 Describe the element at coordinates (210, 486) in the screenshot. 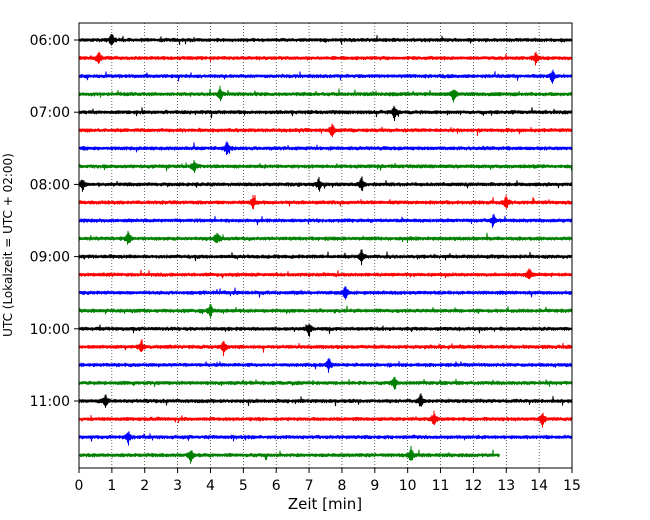

I see `x-tick-label: 4` at that location.